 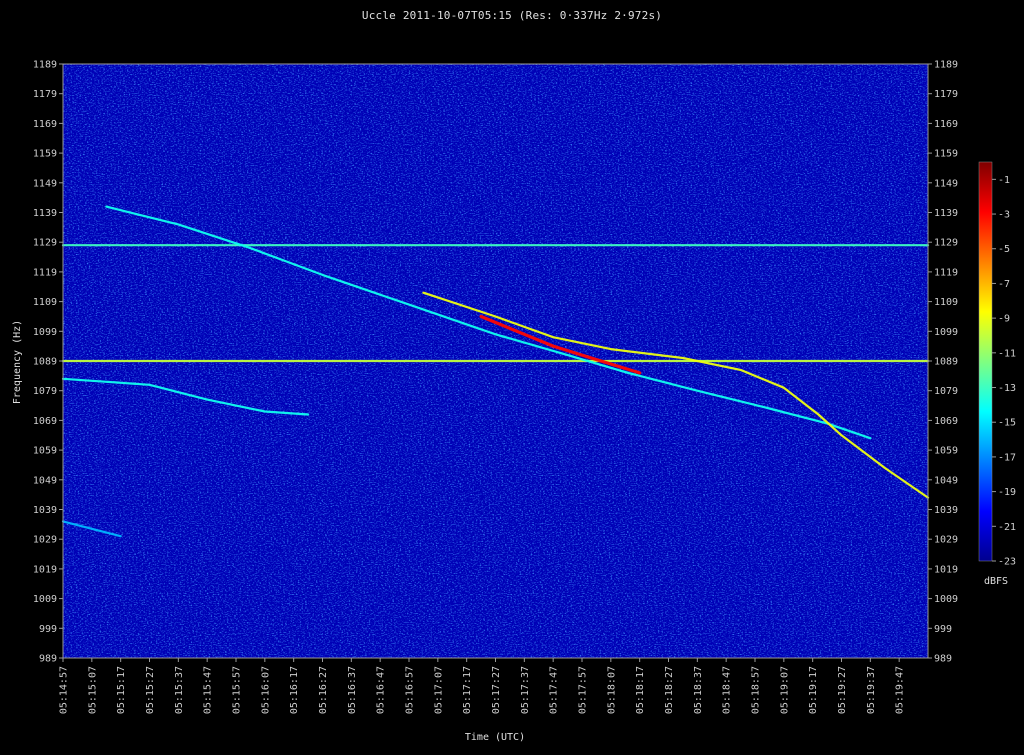 I want to click on x-tick-label: 05:16:27, so click(x=323, y=690).